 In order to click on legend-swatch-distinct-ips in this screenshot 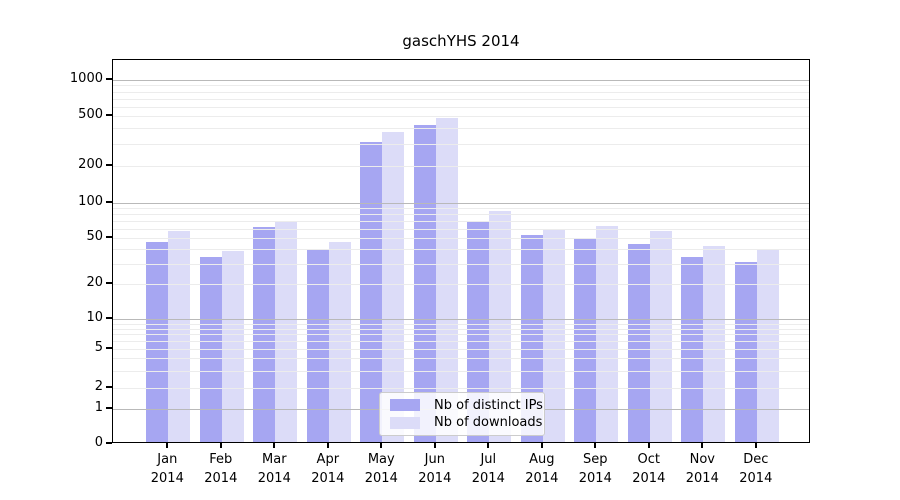, I will do `click(405, 405)`.